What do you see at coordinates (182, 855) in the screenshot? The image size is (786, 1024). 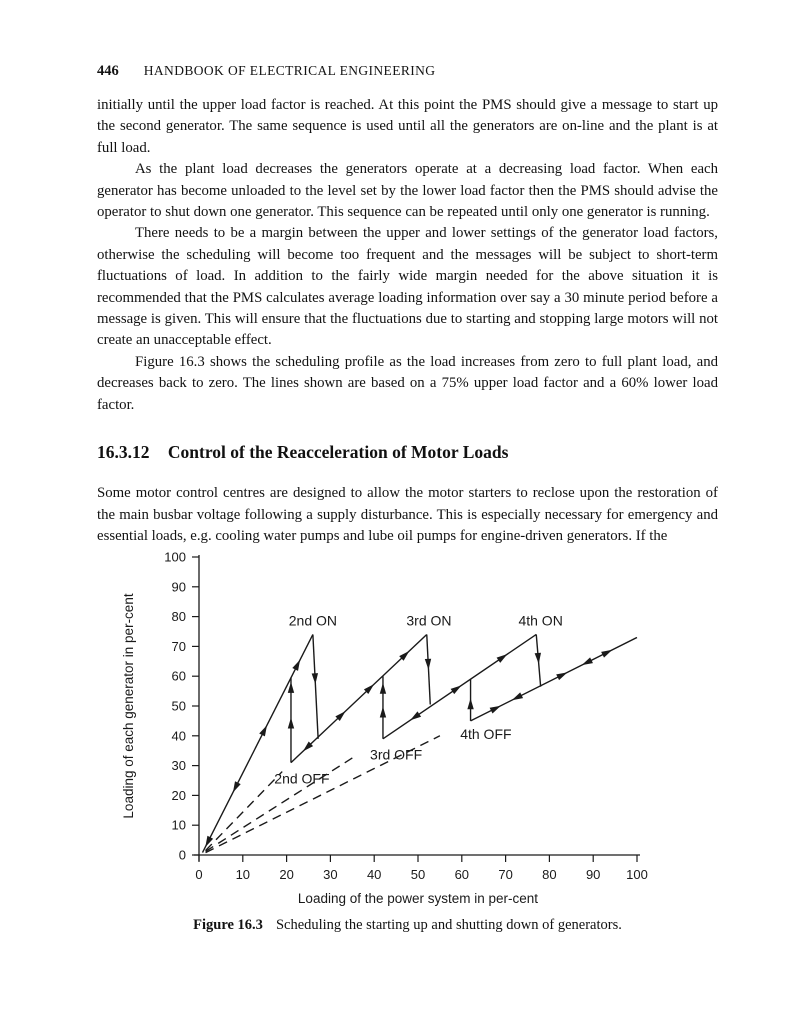 I see `y-tick-label: 0` at bounding box center [182, 855].